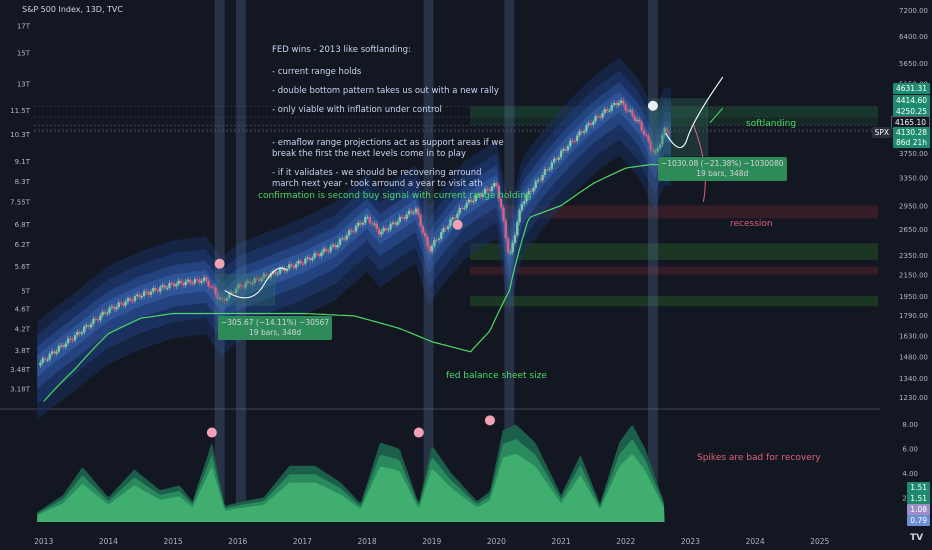  What do you see at coordinates (275, 332) in the screenshot?
I see `measure-label-2015-line2: 19 bars, 348d` at bounding box center [275, 332].